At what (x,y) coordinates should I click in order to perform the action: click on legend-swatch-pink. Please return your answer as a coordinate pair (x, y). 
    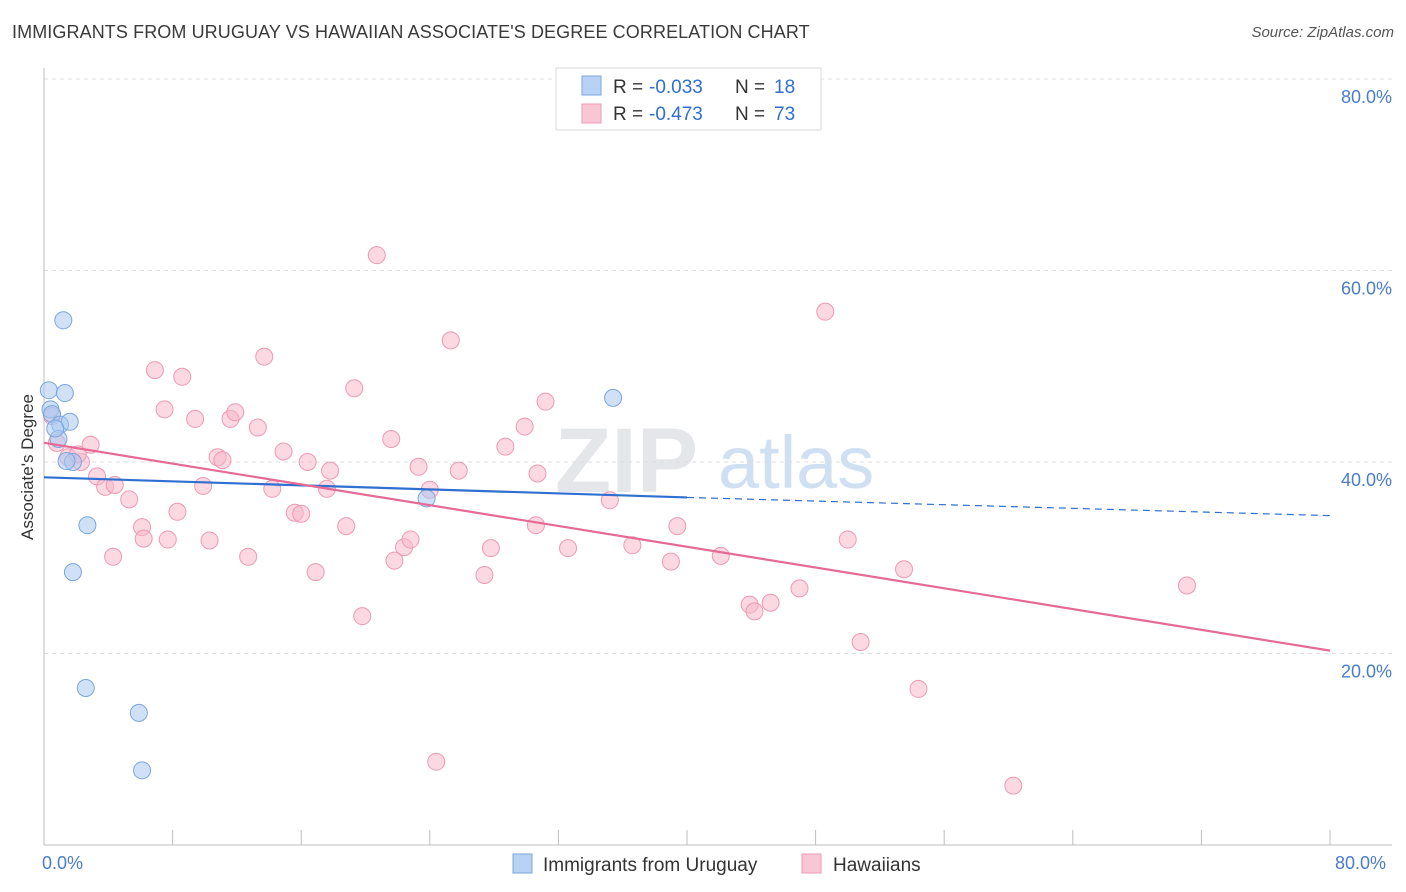
    Looking at the image, I should click on (591, 113).